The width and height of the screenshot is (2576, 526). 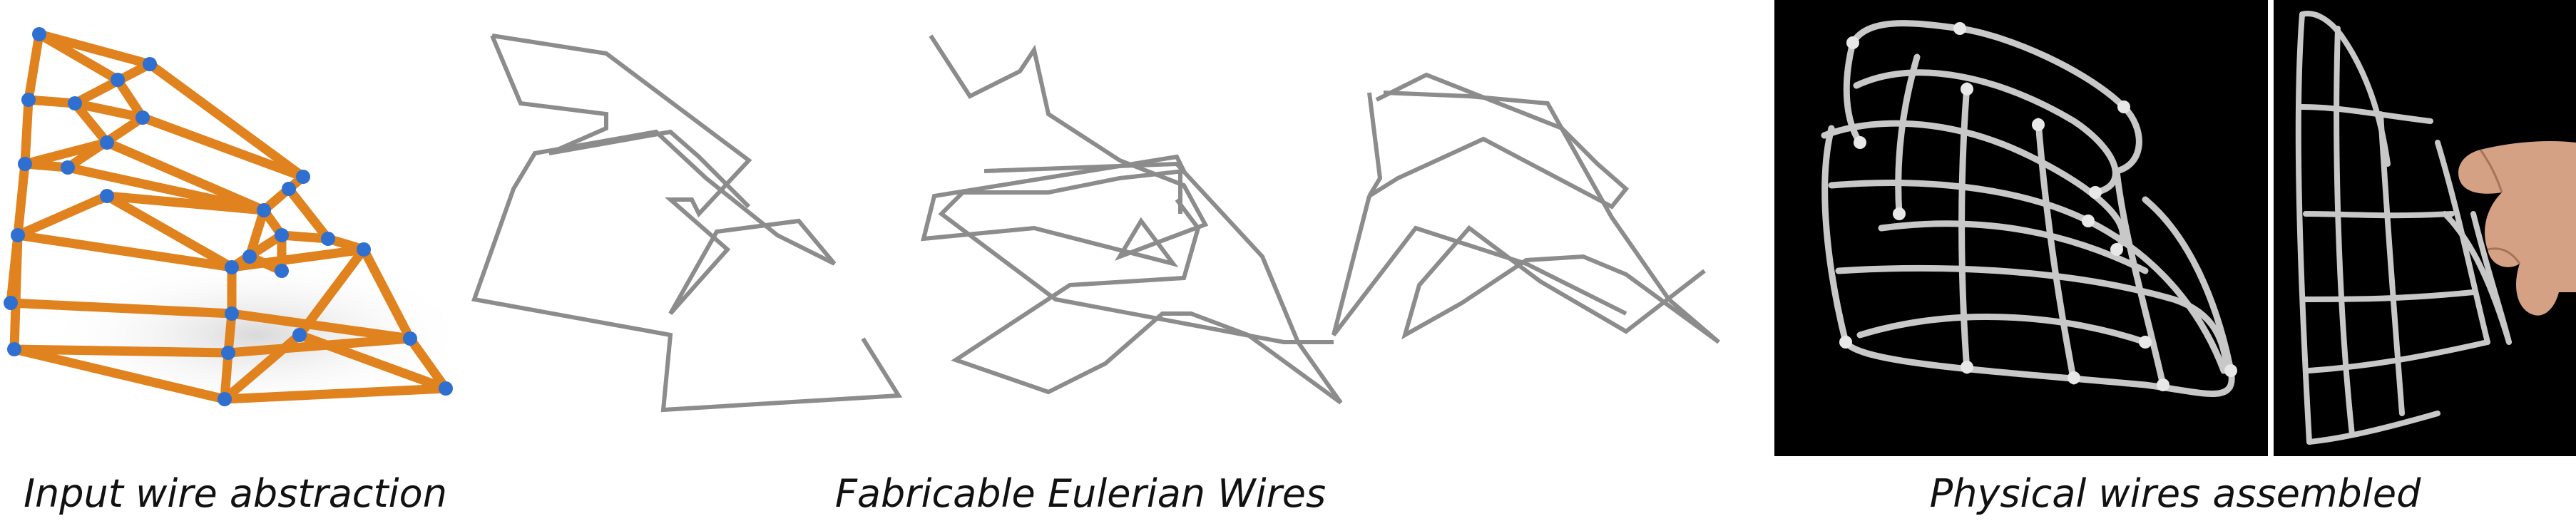 I want to click on eulerian-wire-2-panel, so click(x=1131, y=214).